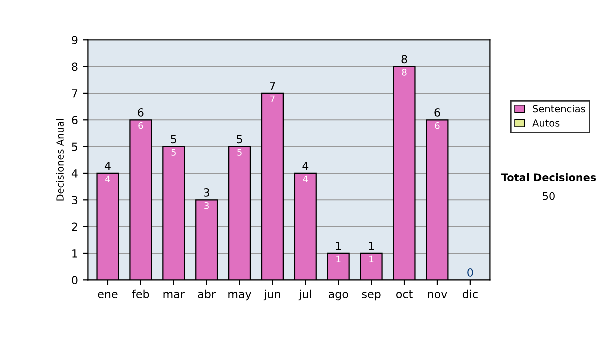 This screenshot has height=340, width=600. What do you see at coordinates (75, 254) in the screenshot?
I see `y-tick-label: 1` at bounding box center [75, 254].